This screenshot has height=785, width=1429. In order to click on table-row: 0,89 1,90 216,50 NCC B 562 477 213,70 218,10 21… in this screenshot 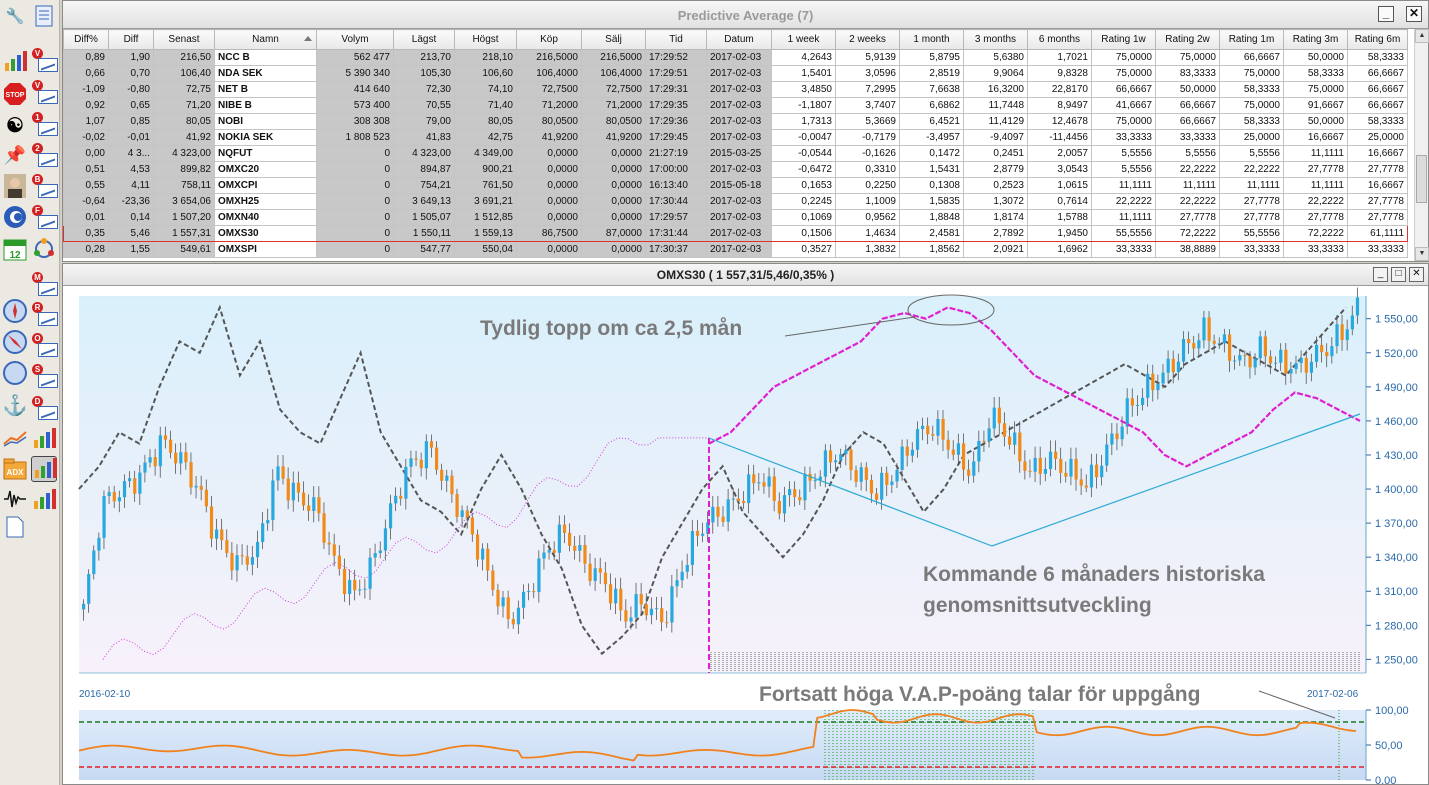, I will do `click(735, 57)`.